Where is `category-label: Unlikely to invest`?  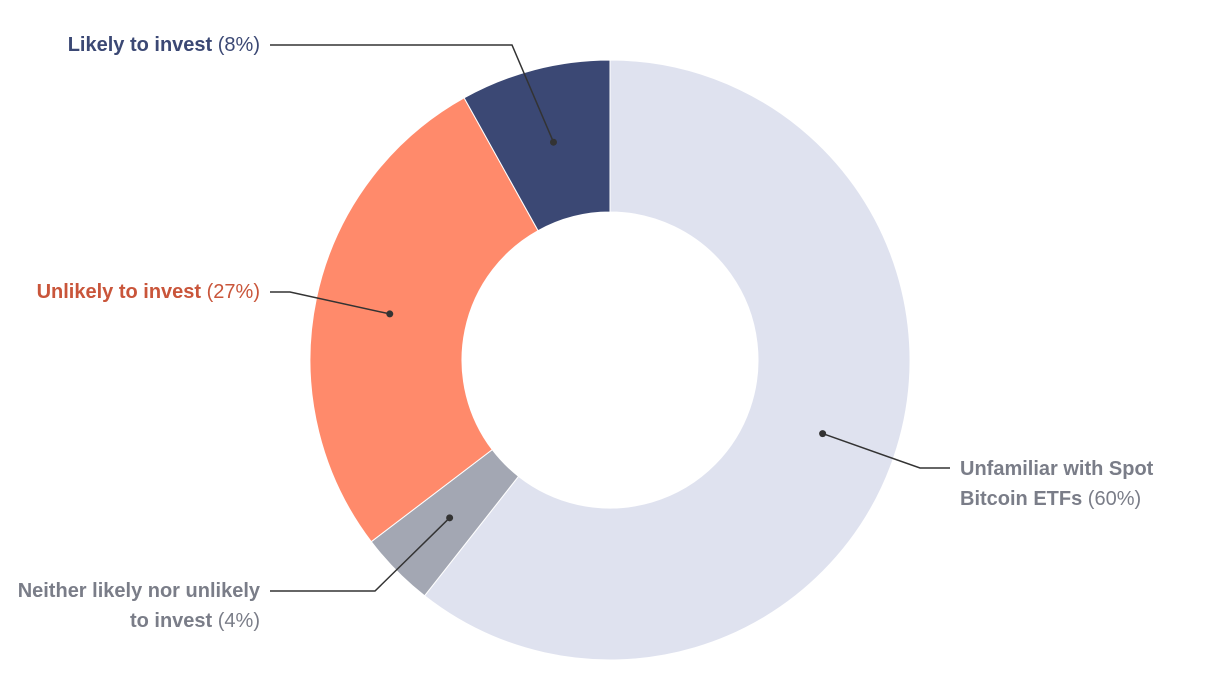
category-label: Unlikely to invest is located at coordinates (119, 292).